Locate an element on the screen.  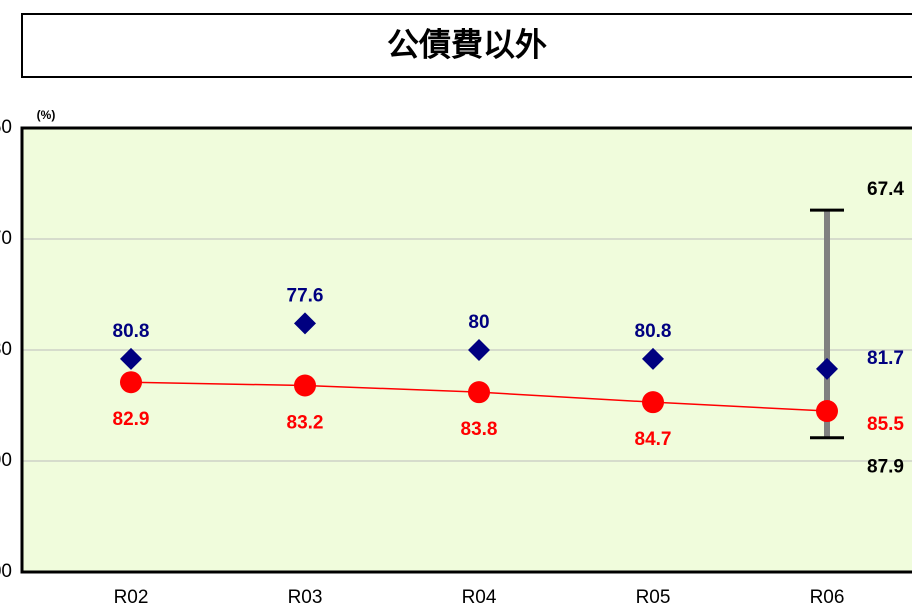
y-tick-label: 70 is located at coordinates (6, 238).